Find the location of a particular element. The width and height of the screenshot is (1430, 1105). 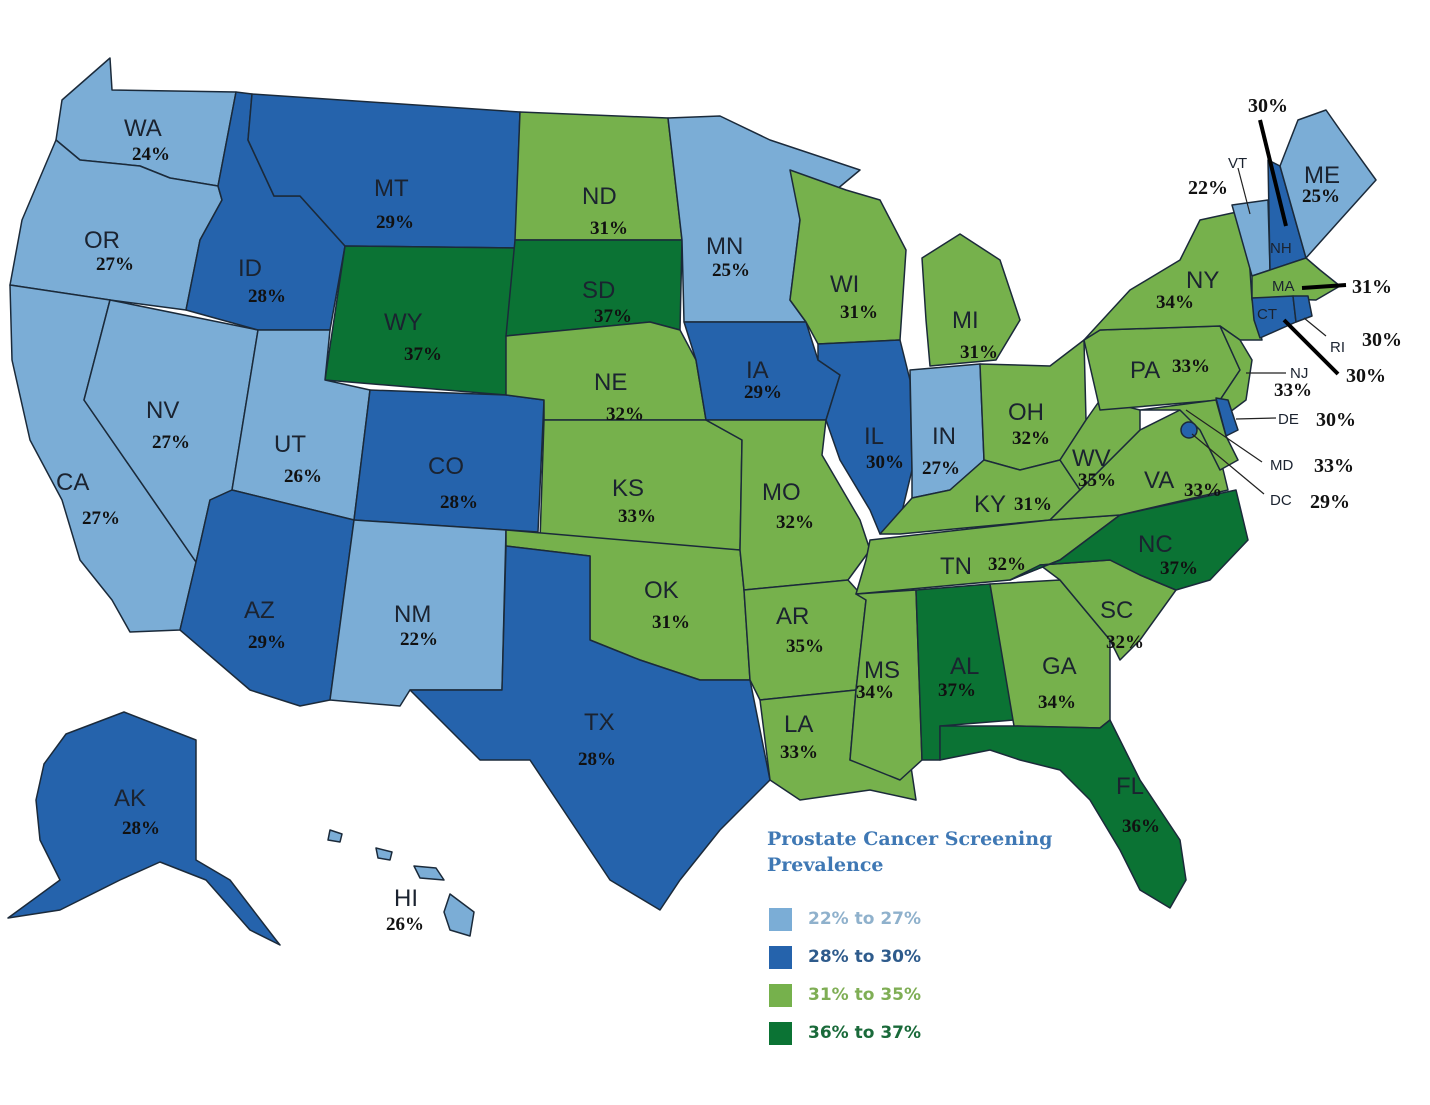

label-ct-pct: 30% is located at coordinates (1366, 376).